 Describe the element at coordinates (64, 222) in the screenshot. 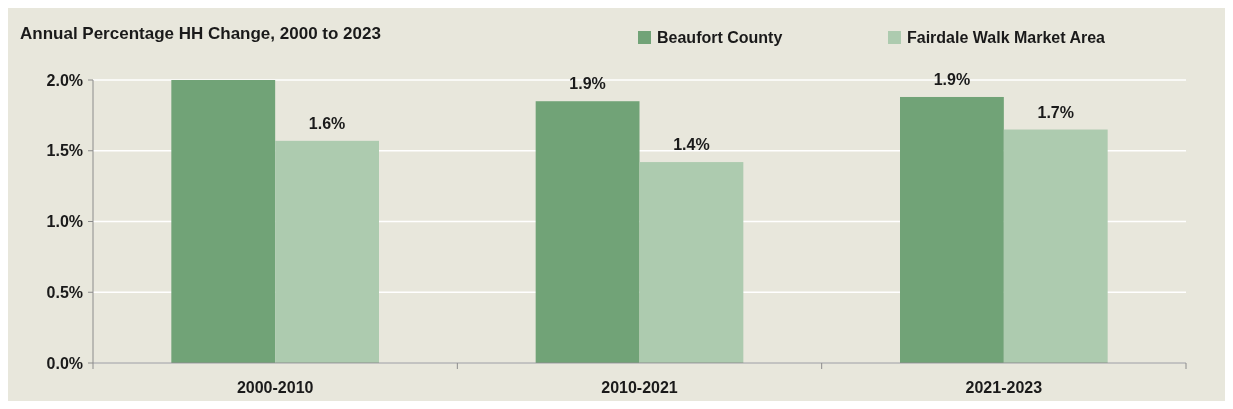

I see `y-tick-label: 1.0%` at that location.